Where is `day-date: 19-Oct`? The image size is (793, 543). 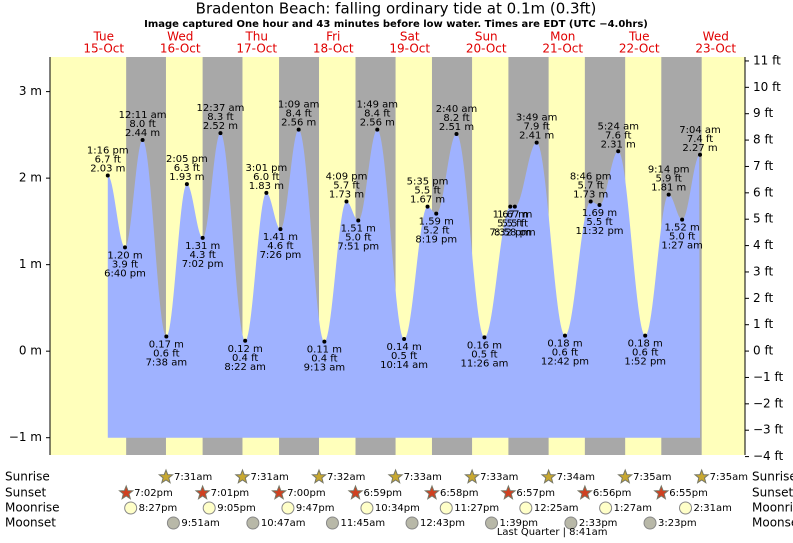 day-date: 19-Oct is located at coordinates (409, 49).